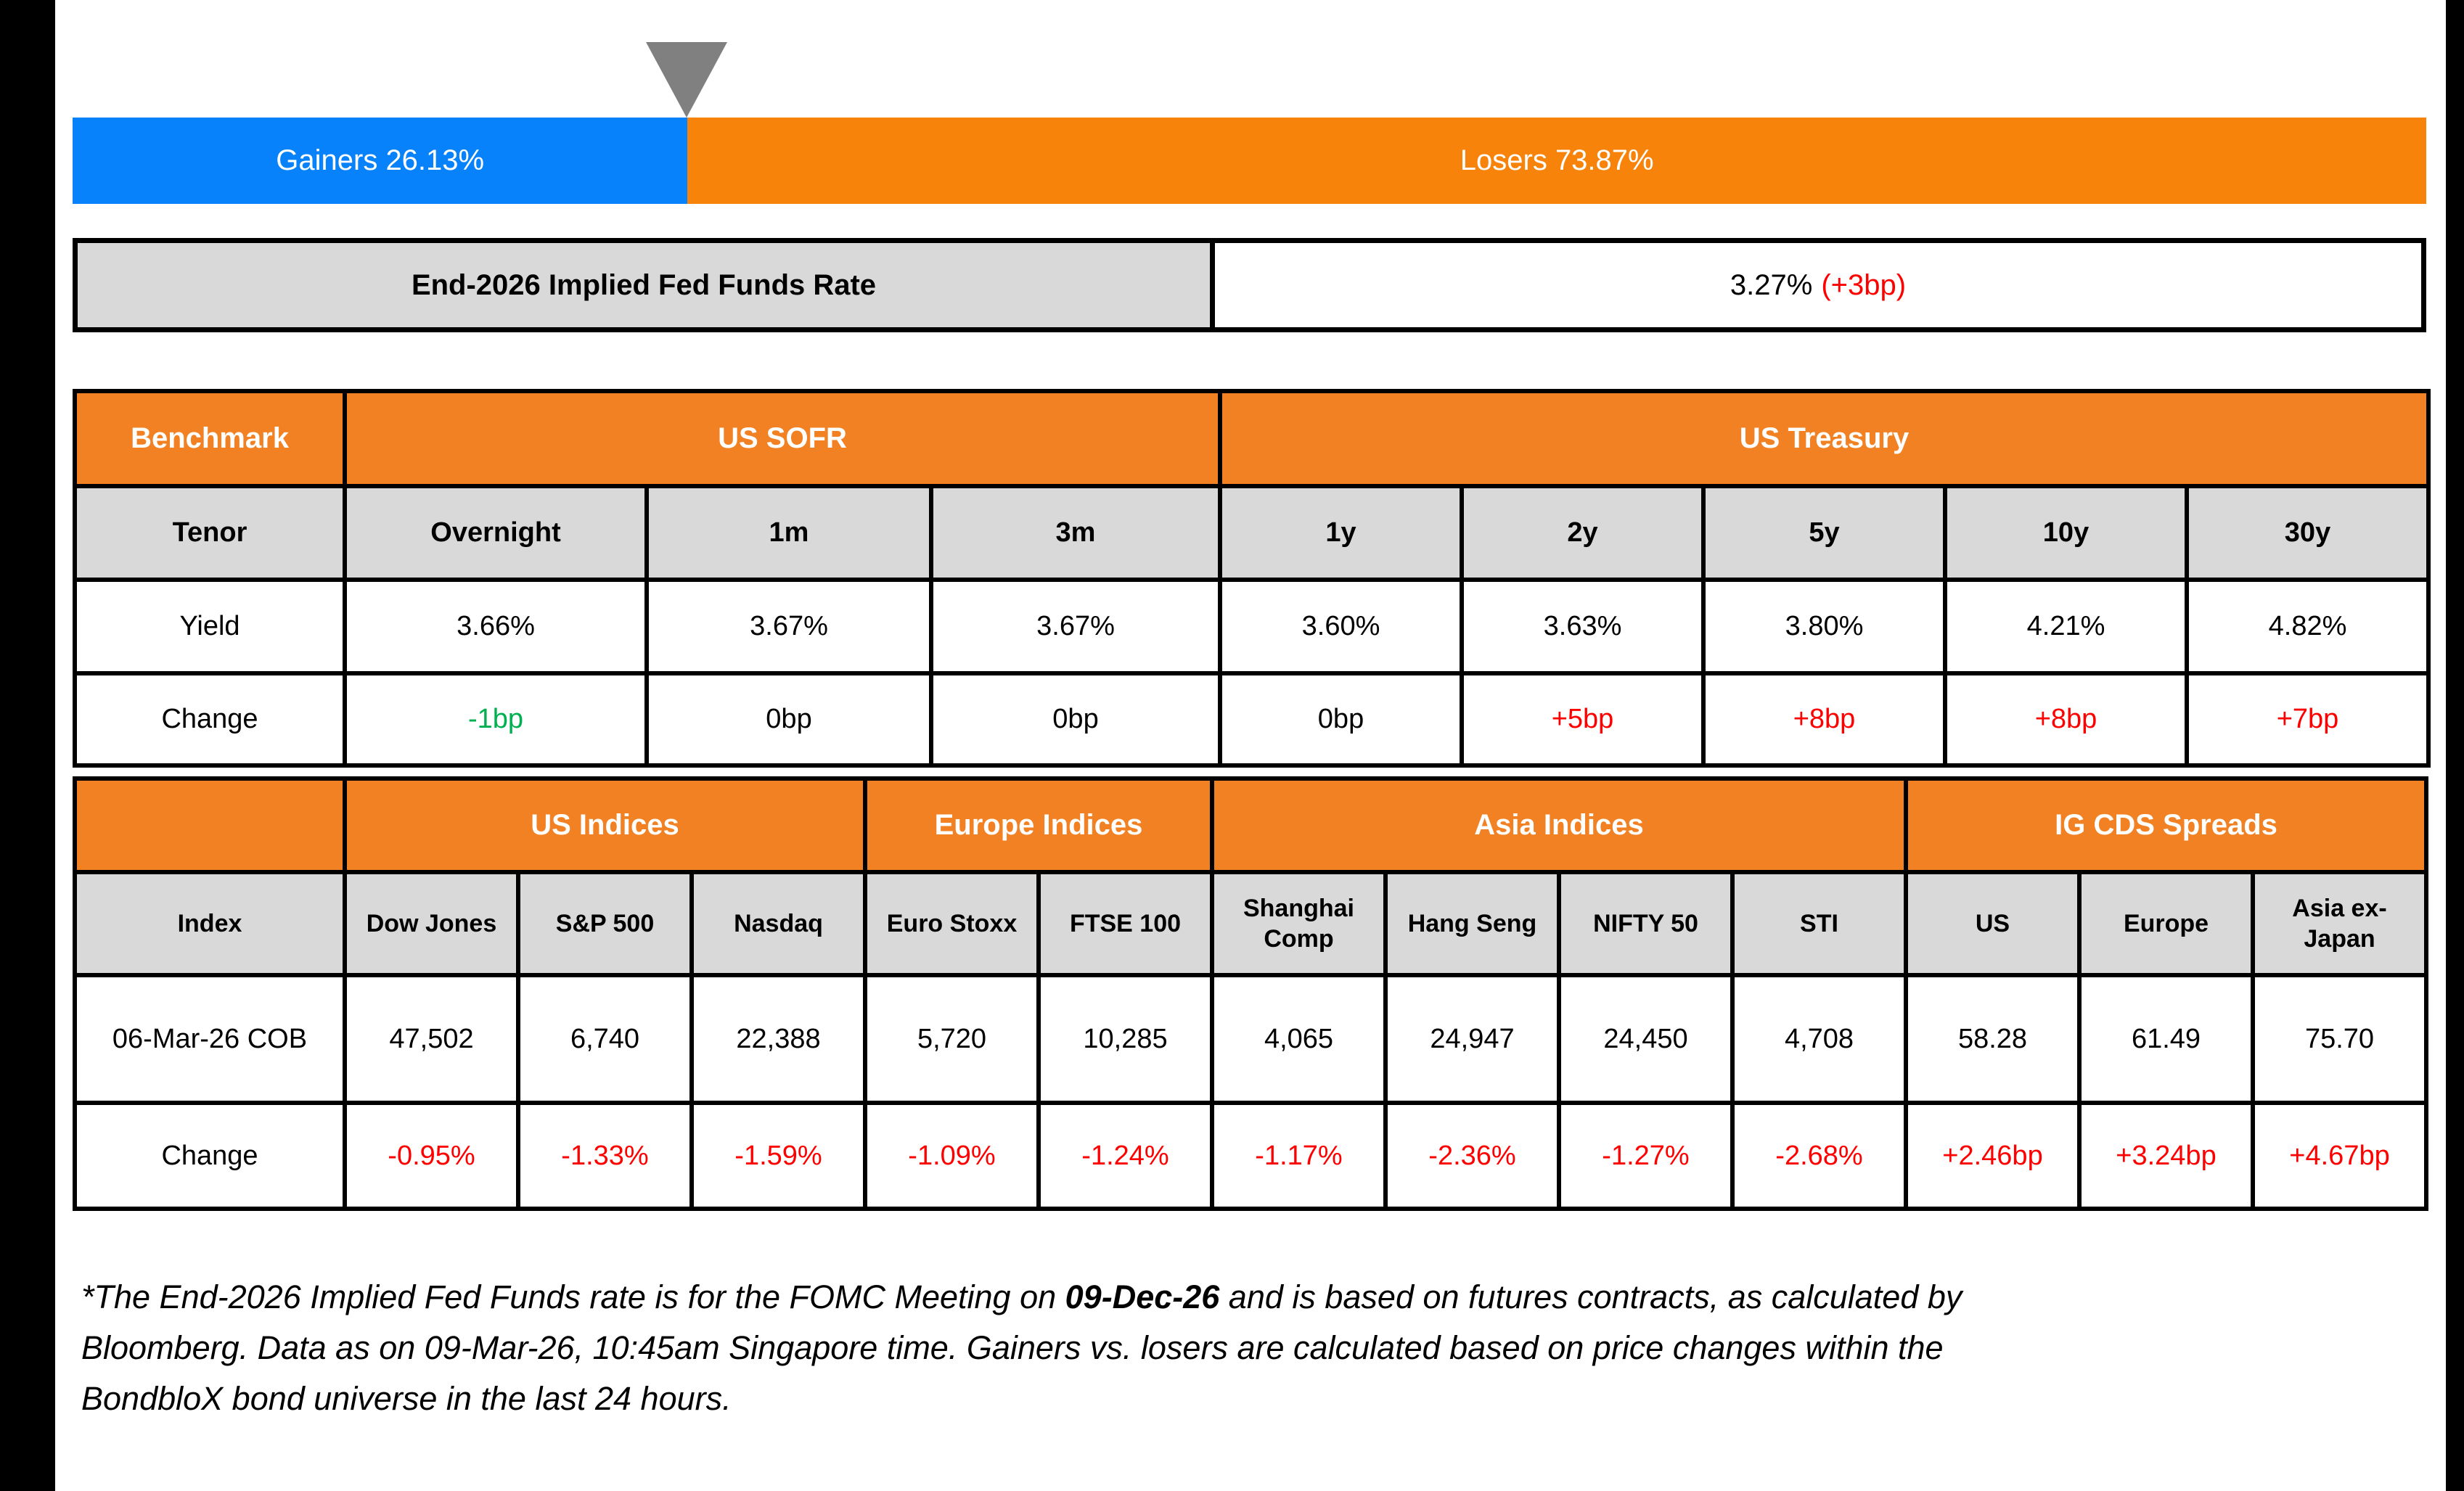  I want to click on benchmark-change-row: Change -1bp 0bp 0bp 0bp +5bp +8bp +8bp +7bp, so click(1252, 719).